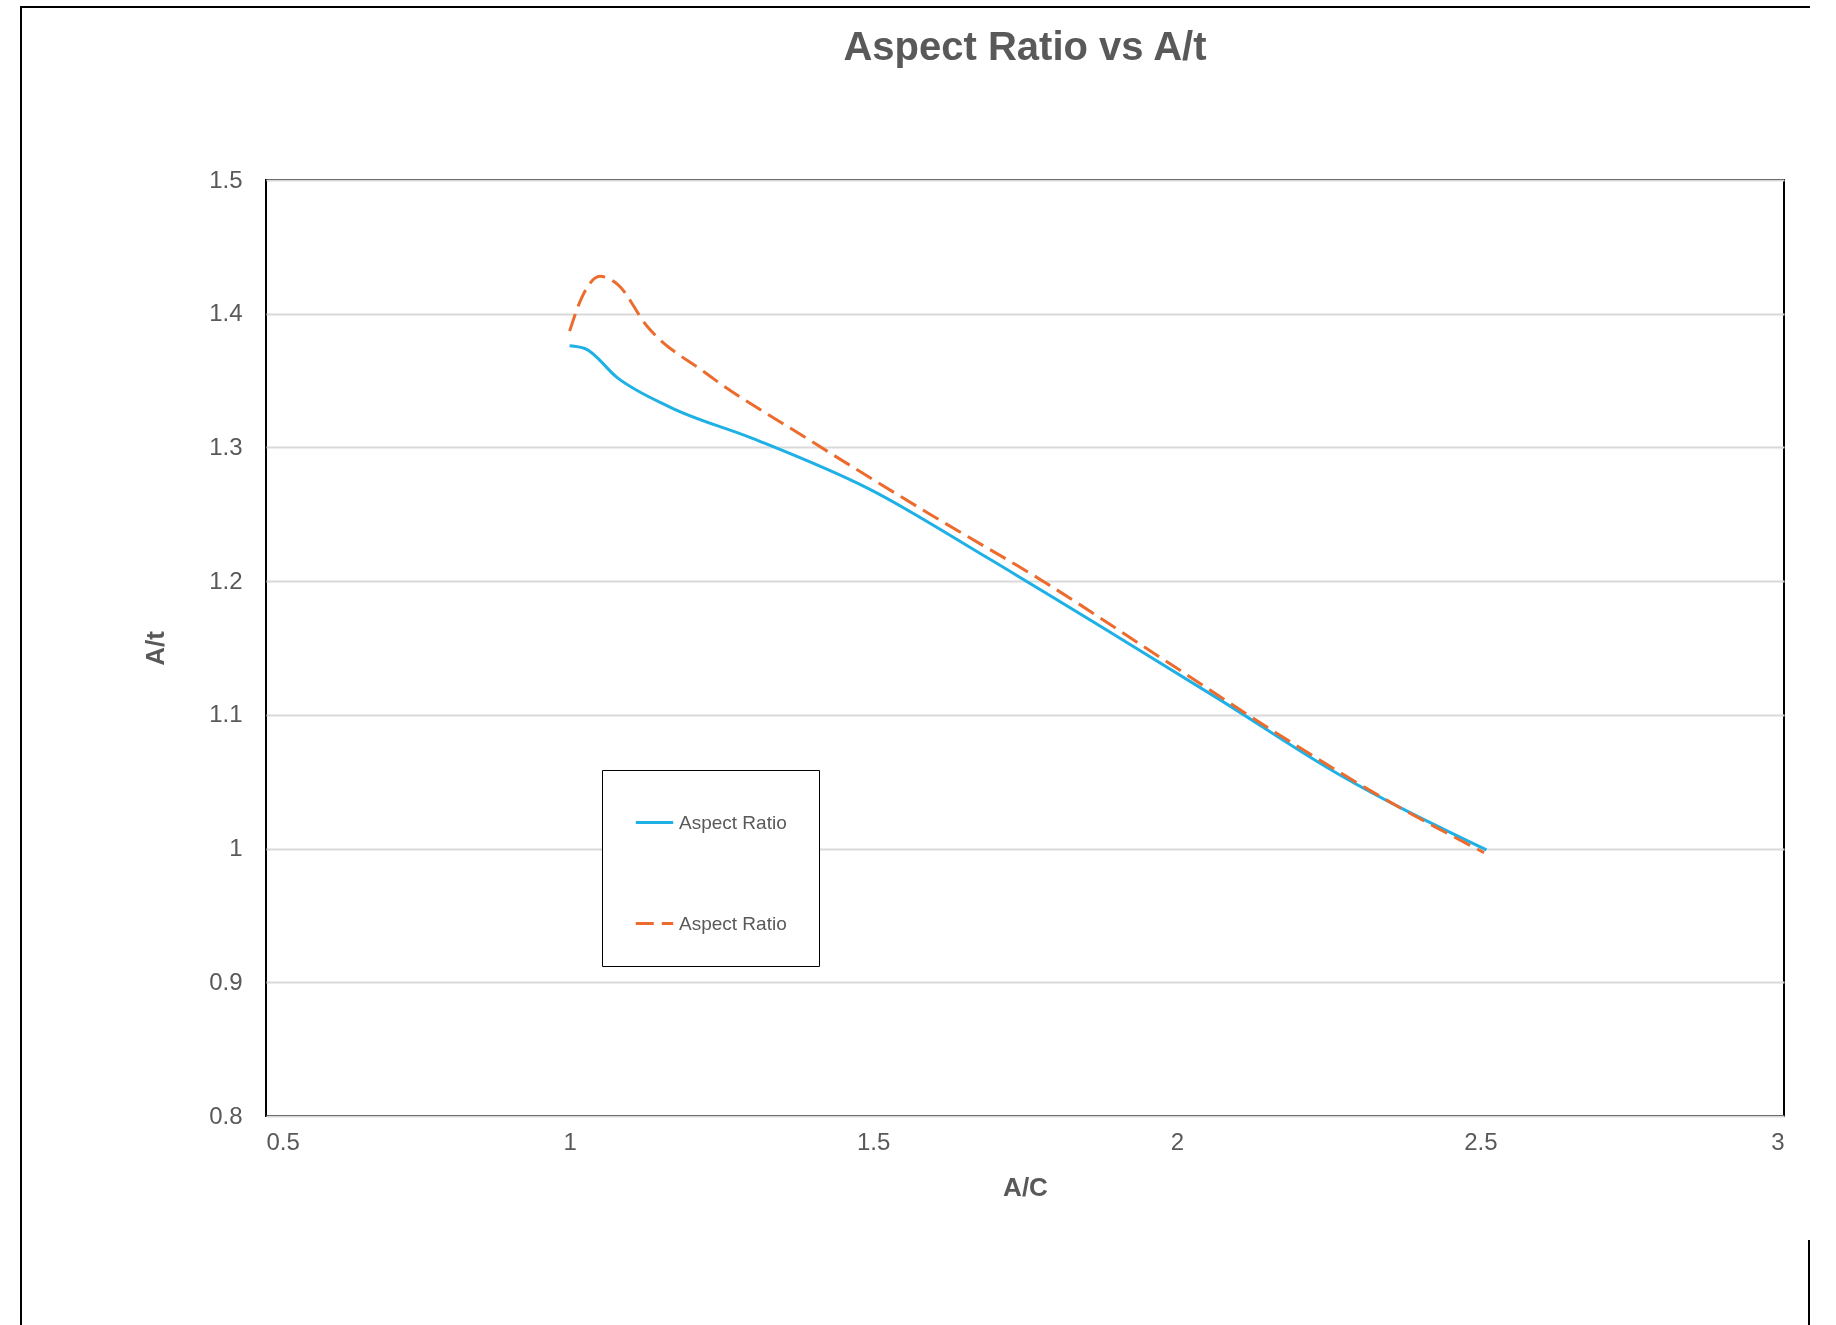  I want to click on y-tick-label: 1.5, so click(226, 179).